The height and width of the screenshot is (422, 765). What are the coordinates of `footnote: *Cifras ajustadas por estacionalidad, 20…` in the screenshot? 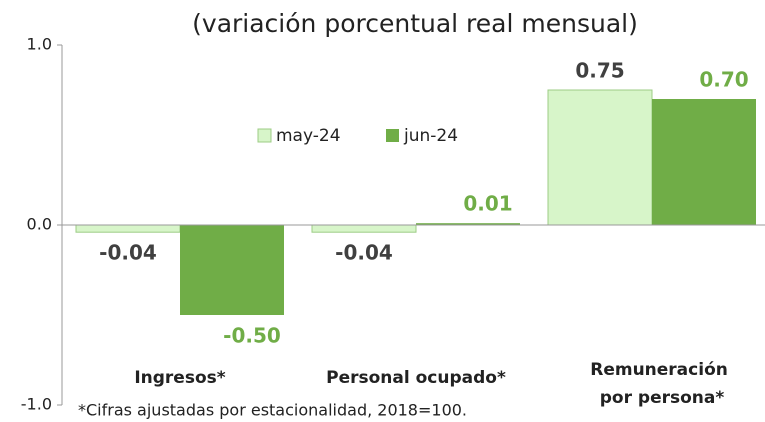 It's located at (272, 410).